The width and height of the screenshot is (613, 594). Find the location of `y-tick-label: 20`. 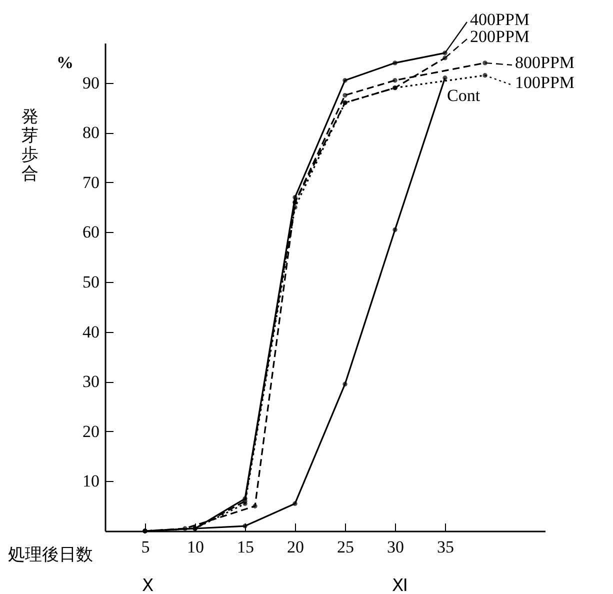

y-tick-label: 20 is located at coordinates (91, 431).